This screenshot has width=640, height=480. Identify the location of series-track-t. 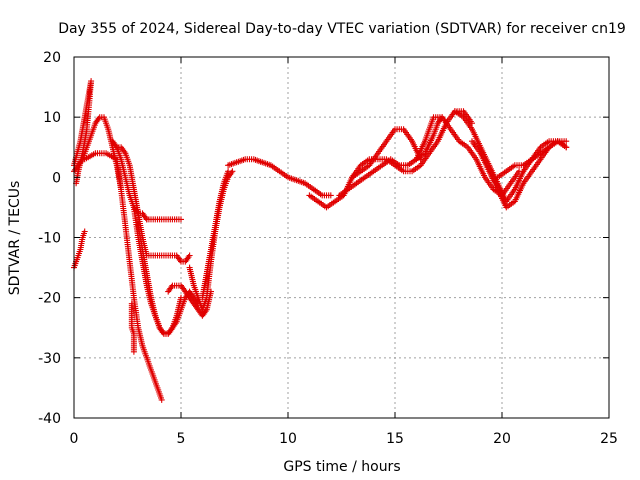
(519, 174).